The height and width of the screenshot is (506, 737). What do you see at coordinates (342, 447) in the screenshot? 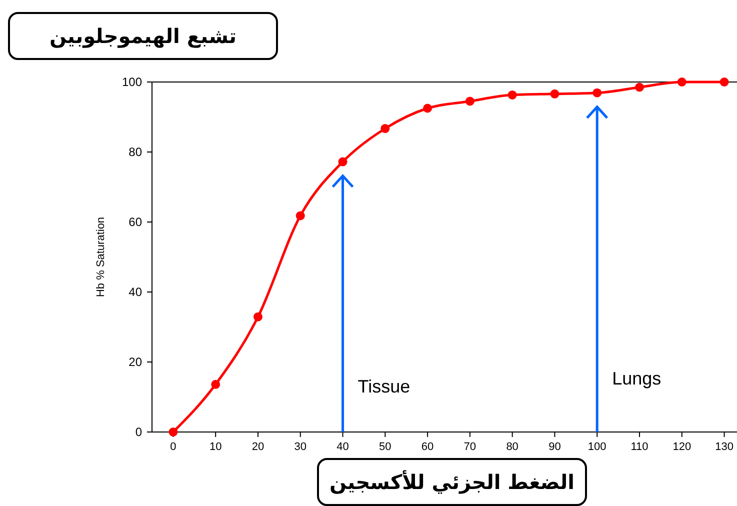
I see `x-tick-label: 40` at bounding box center [342, 447].